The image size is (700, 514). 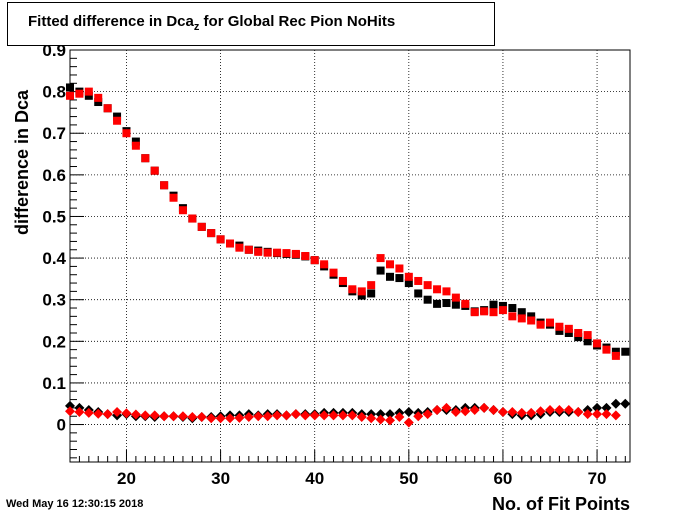 What do you see at coordinates (111, 21) in the screenshot?
I see `title-prefix: Fitted difference in Dca` at bounding box center [111, 21].